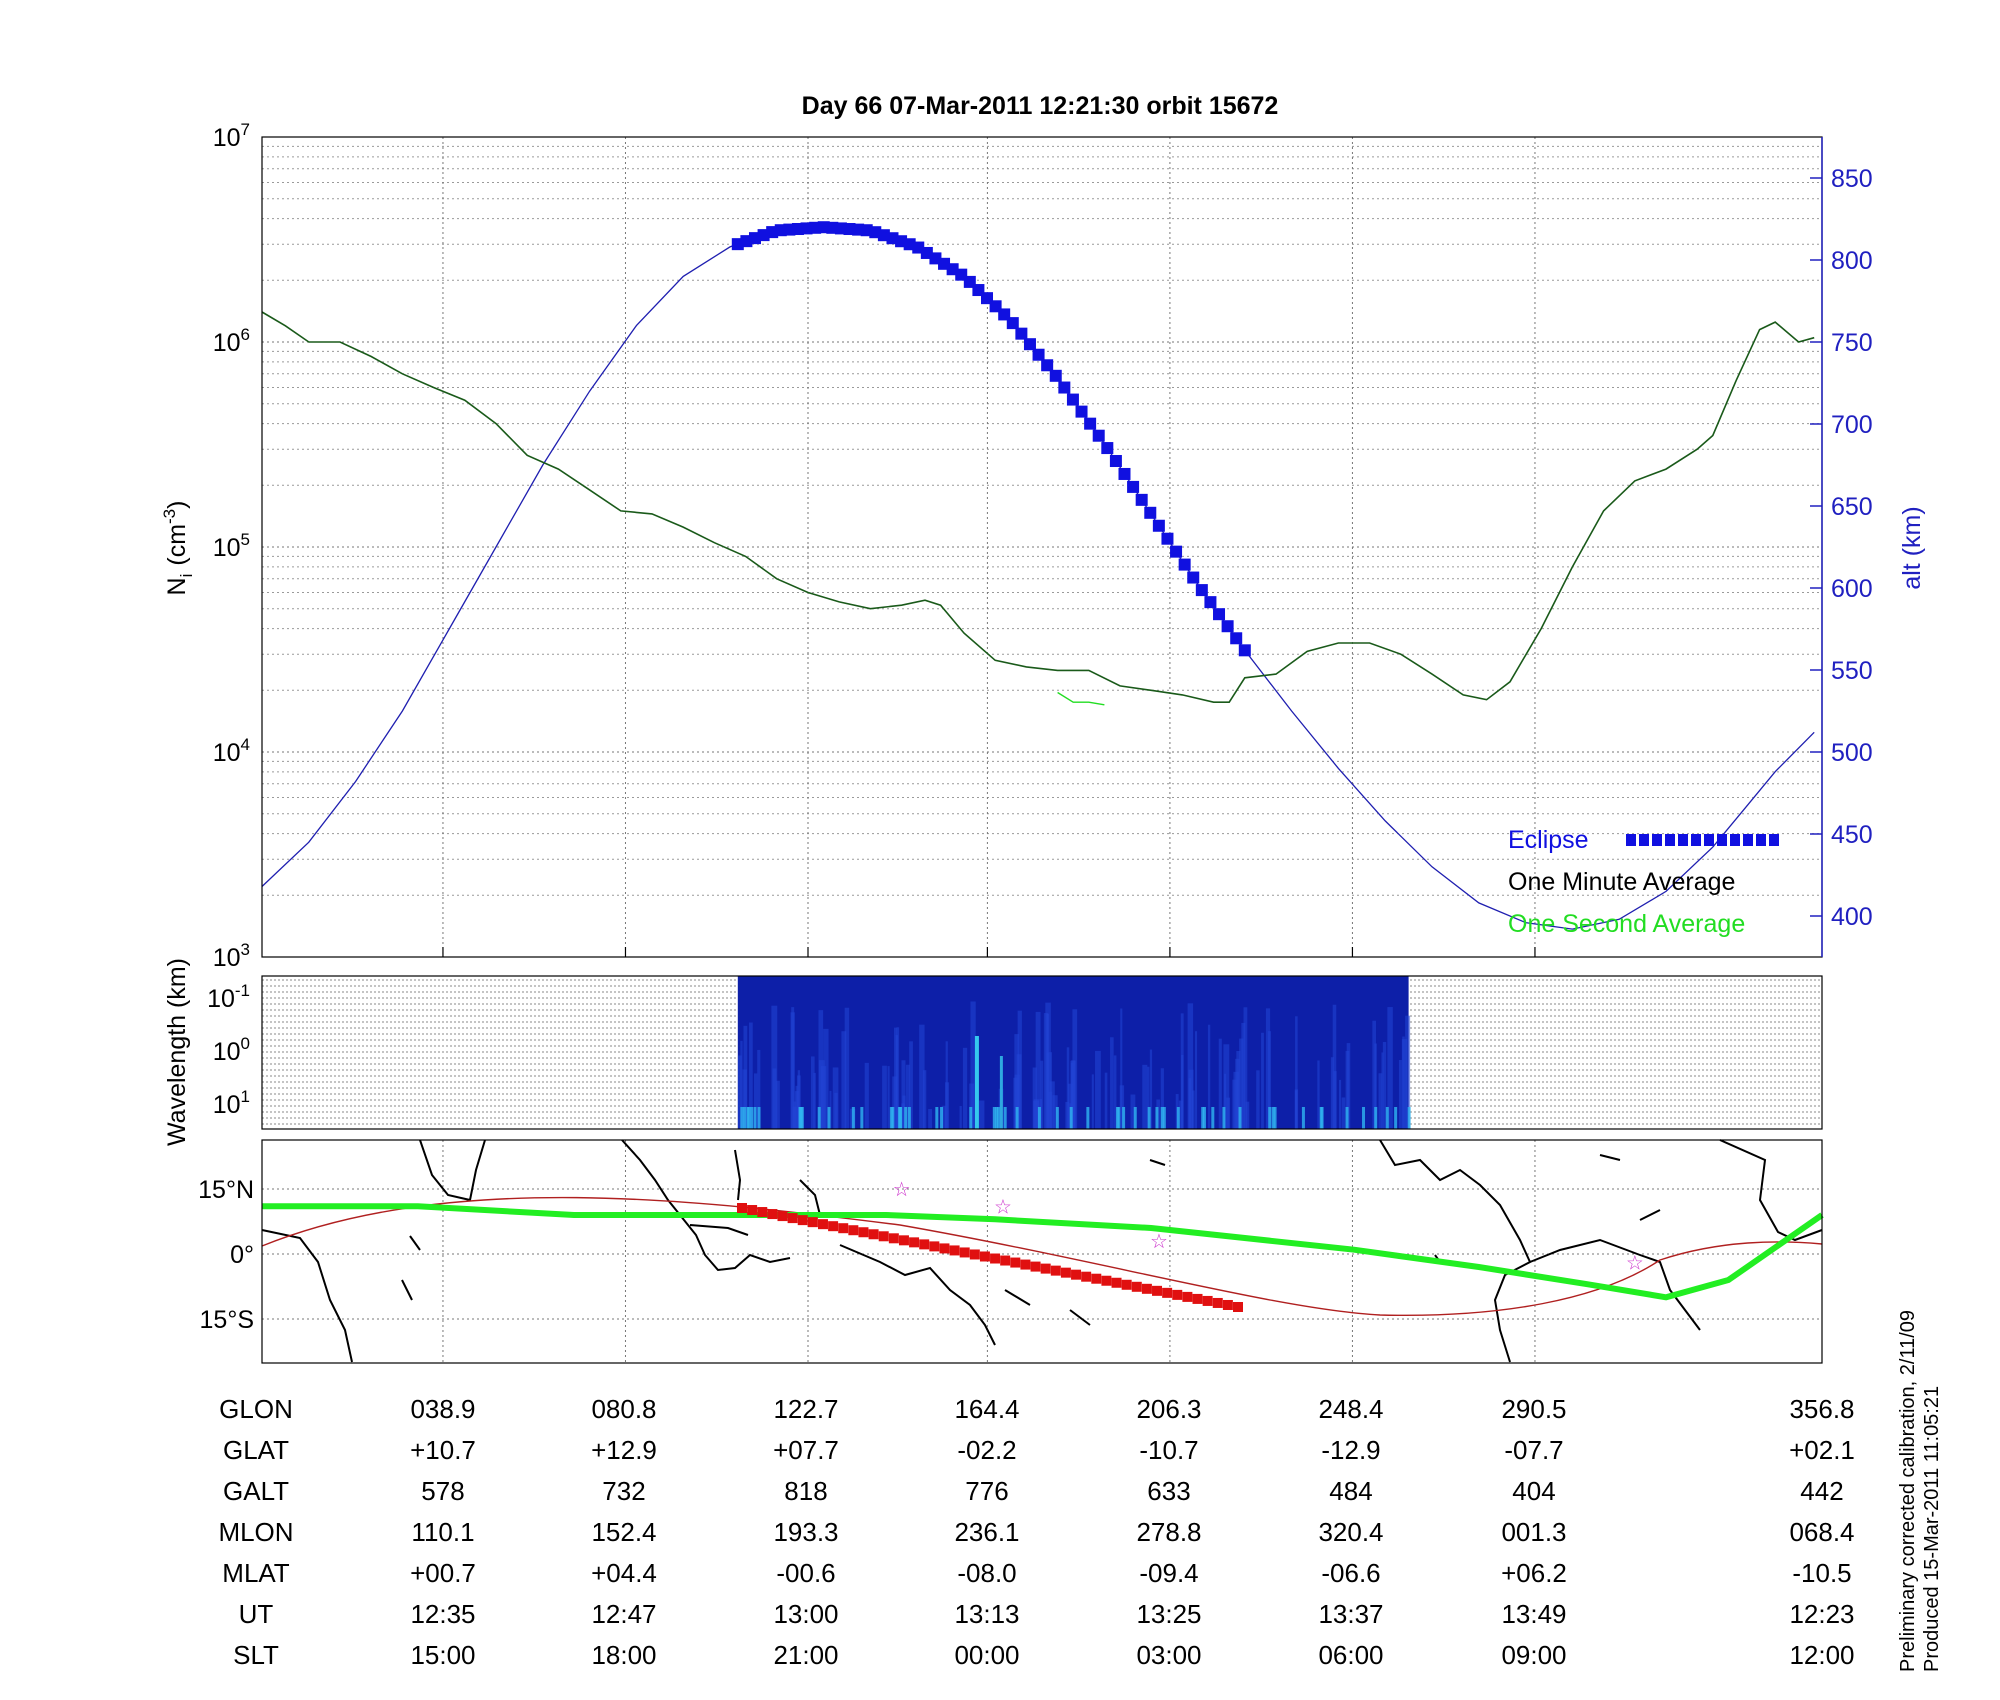 This screenshot has width=2000, height=1700. I want to click on asia-coastline, so click(856, 1242).